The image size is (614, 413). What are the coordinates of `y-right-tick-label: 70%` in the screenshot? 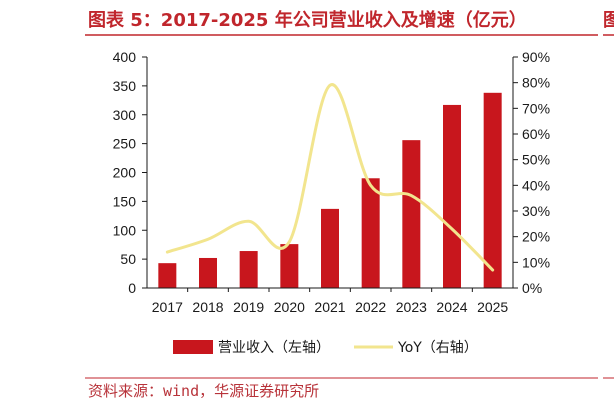 It's located at (536, 108).